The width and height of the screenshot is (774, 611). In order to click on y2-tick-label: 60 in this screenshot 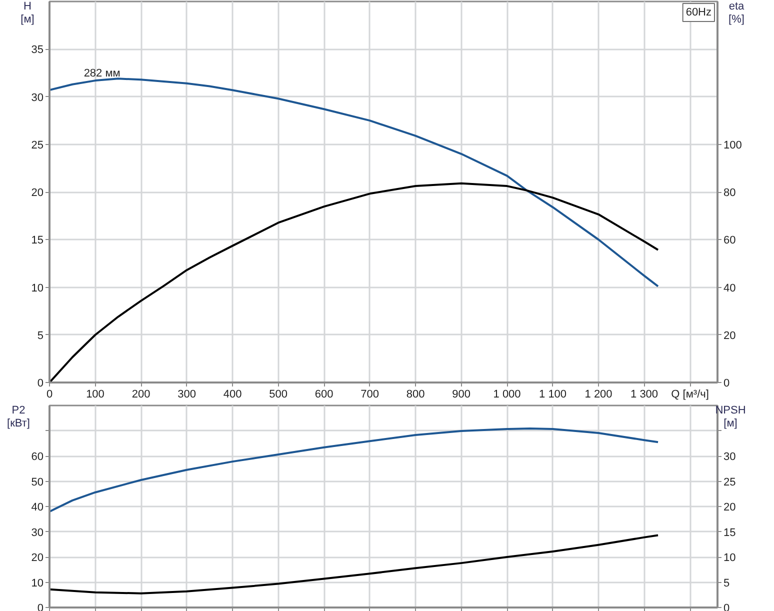, I will do `click(730, 240)`.